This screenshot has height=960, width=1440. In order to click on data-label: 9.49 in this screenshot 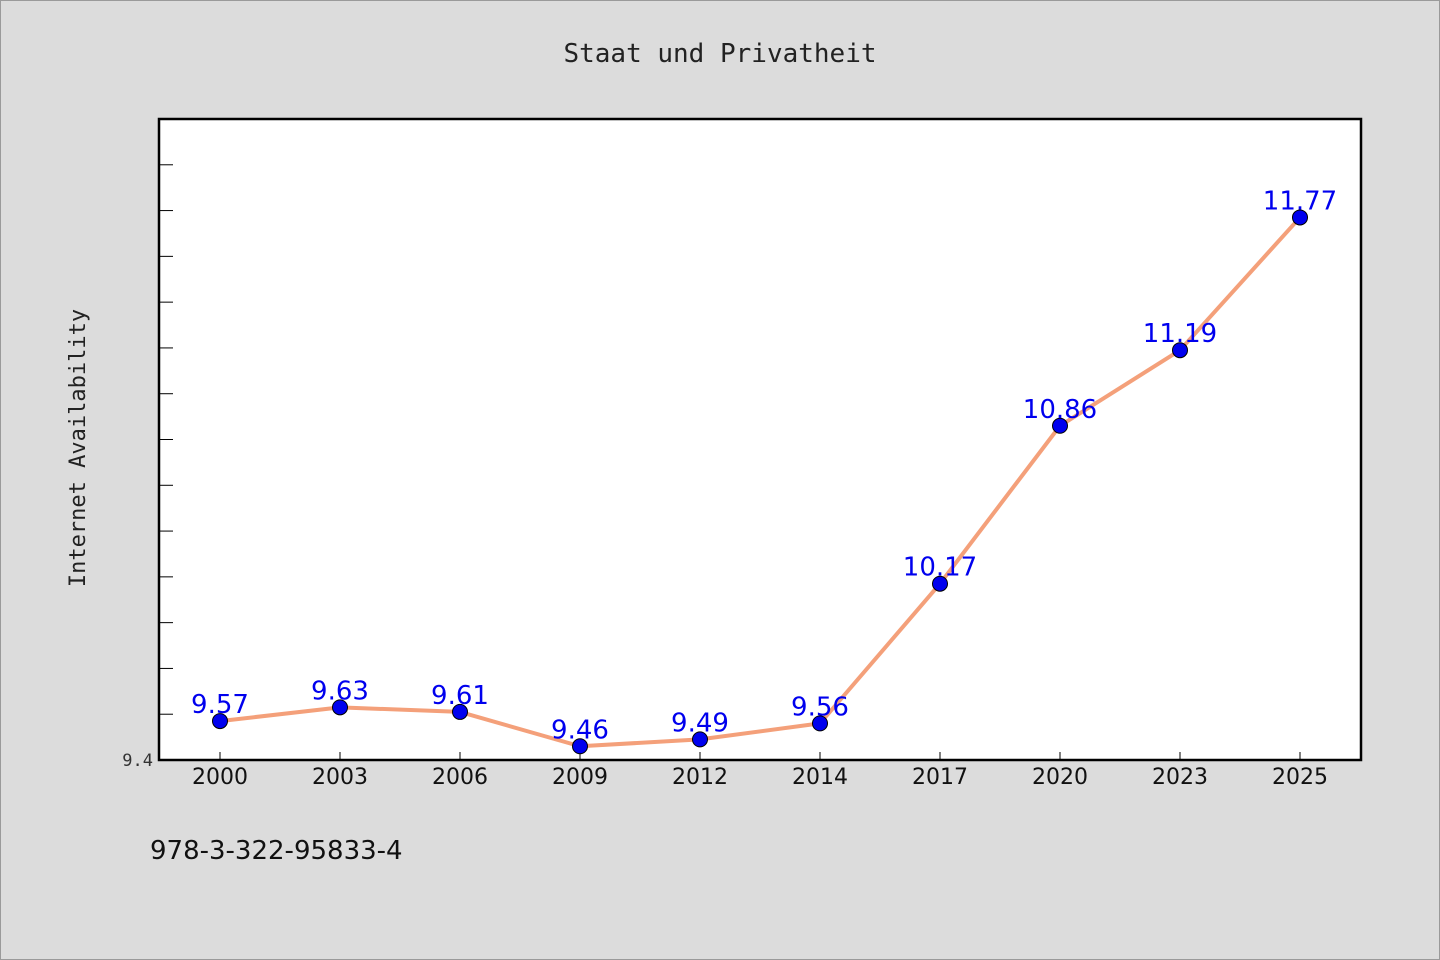, I will do `click(700, 723)`.